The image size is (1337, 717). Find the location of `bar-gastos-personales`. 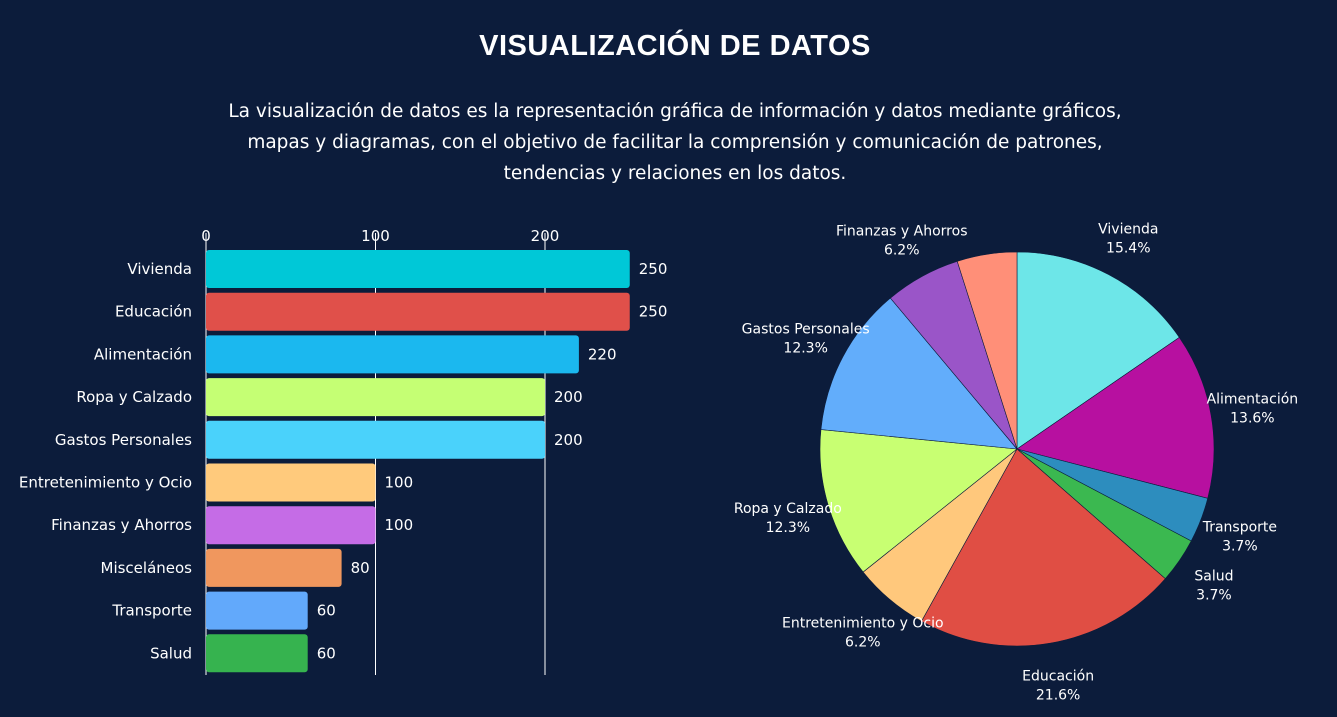

bar-gastos-personales is located at coordinates (375, 439).